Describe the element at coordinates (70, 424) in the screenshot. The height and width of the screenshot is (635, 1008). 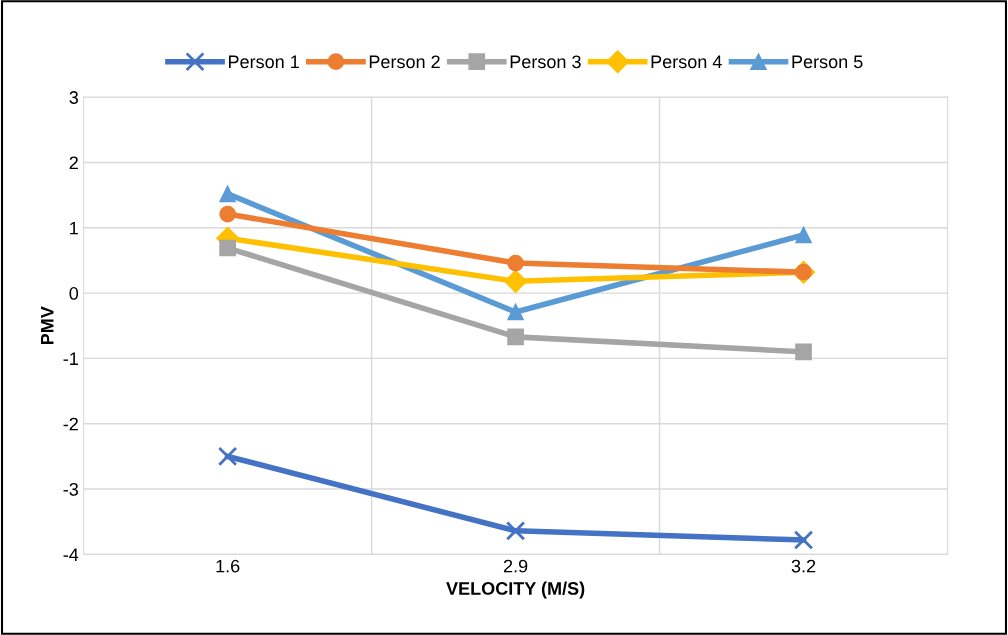
I see `y-tick-label: -2` at that location.